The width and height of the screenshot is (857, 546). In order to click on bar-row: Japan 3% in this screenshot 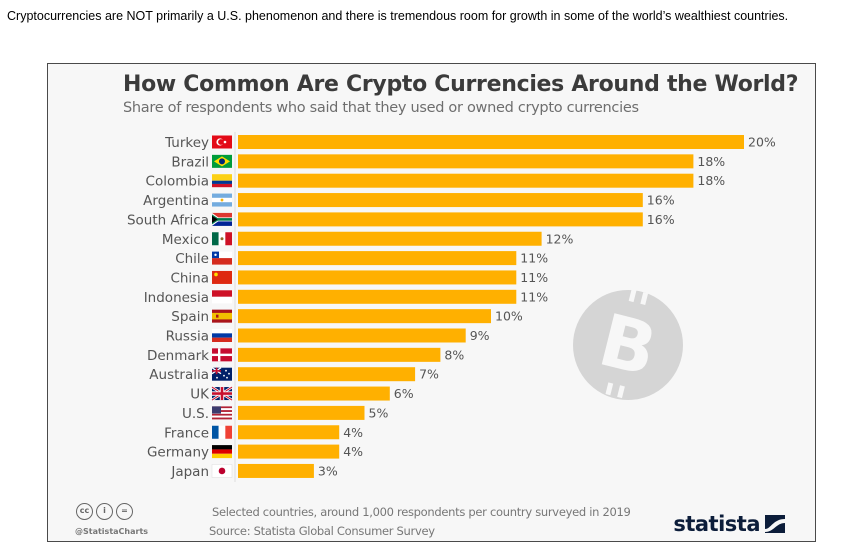, I will do `click(254, 471)`.